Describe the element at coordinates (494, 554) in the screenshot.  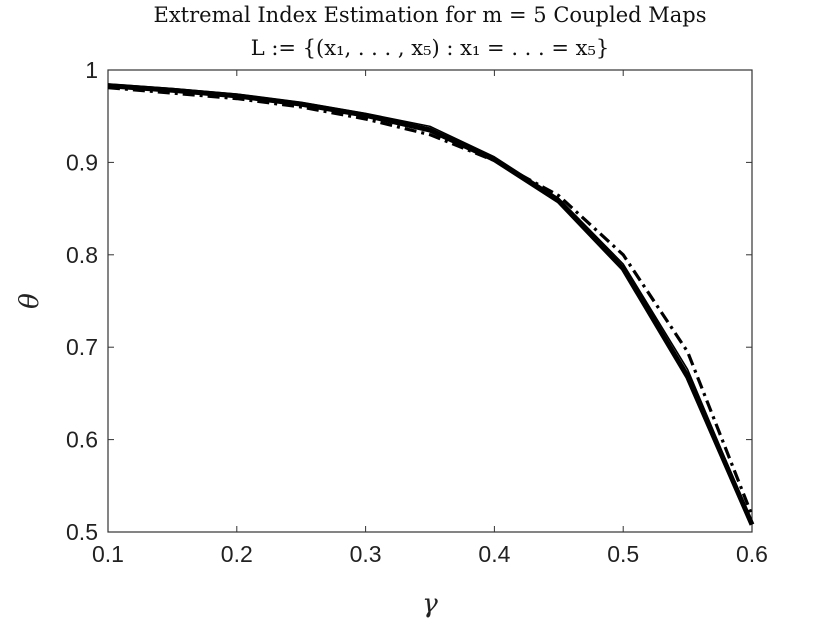
I see `x-tick-label: 0.4` at that location.